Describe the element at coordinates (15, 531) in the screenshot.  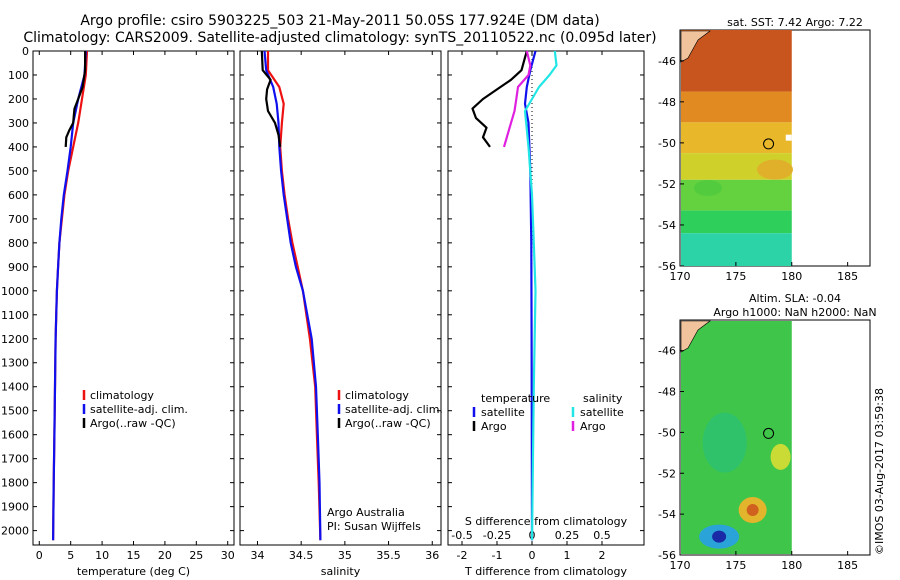
I see `y-tick-label: 2000` at that location.